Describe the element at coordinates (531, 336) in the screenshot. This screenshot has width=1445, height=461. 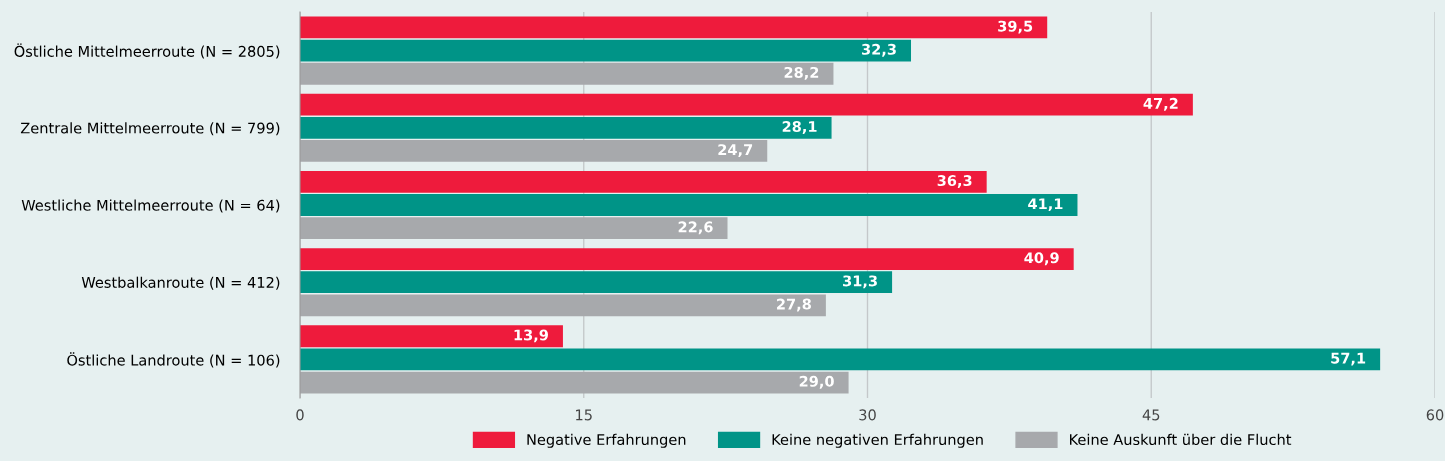
I see `data-label: 13,9` at that location.